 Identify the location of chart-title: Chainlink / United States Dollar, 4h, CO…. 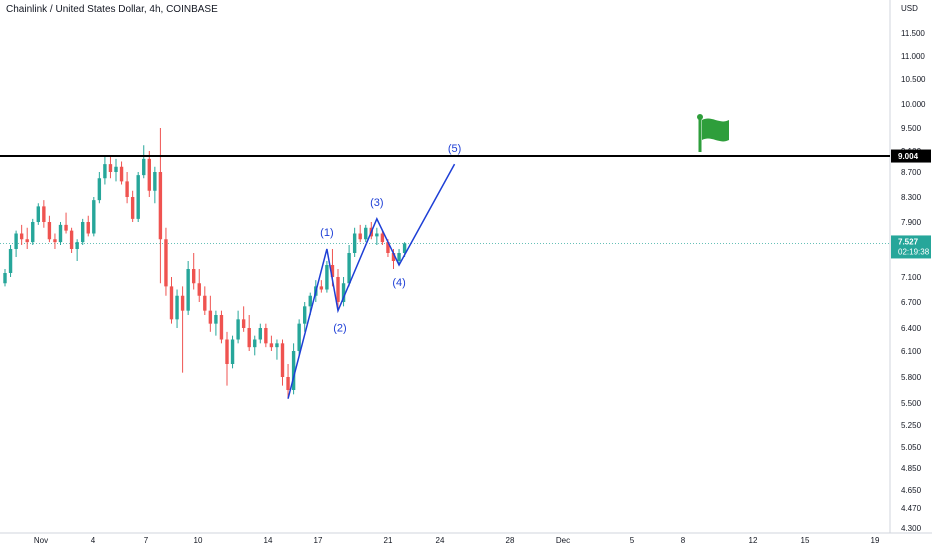
(112, 9).